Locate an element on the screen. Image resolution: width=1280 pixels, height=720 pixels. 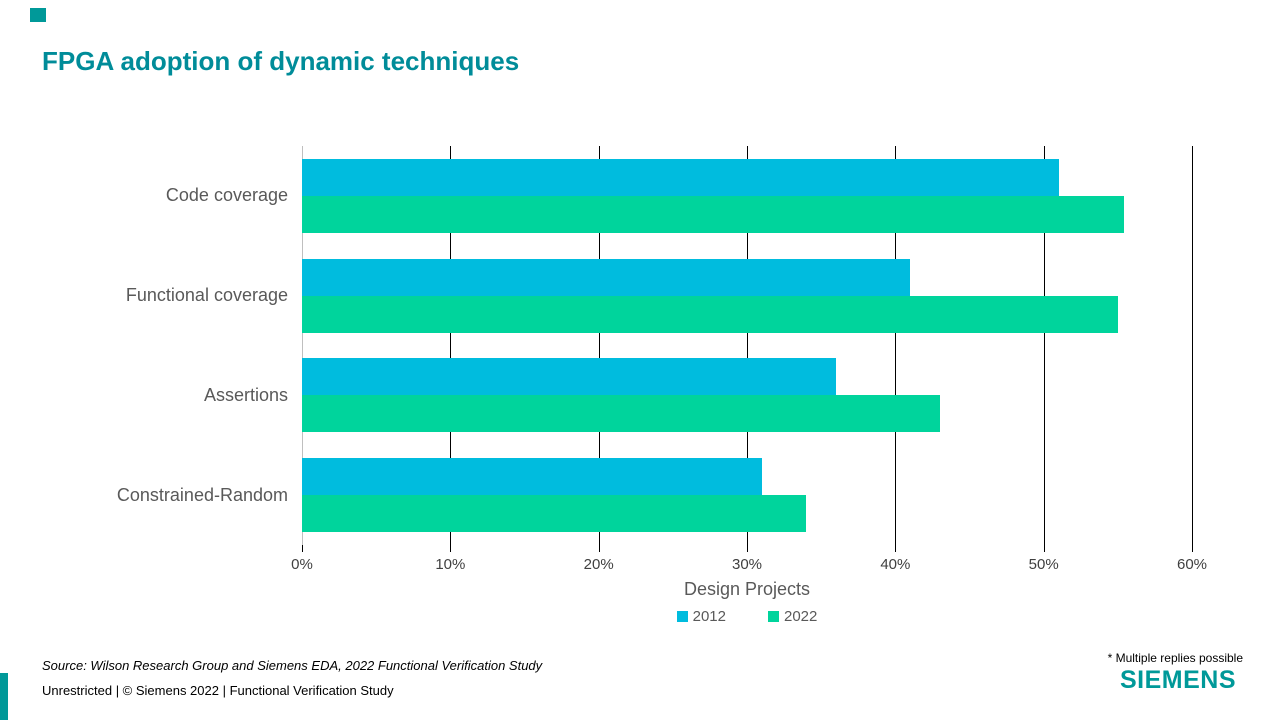
legend-item-2022: 2022 is located at coordinates (792, 616).